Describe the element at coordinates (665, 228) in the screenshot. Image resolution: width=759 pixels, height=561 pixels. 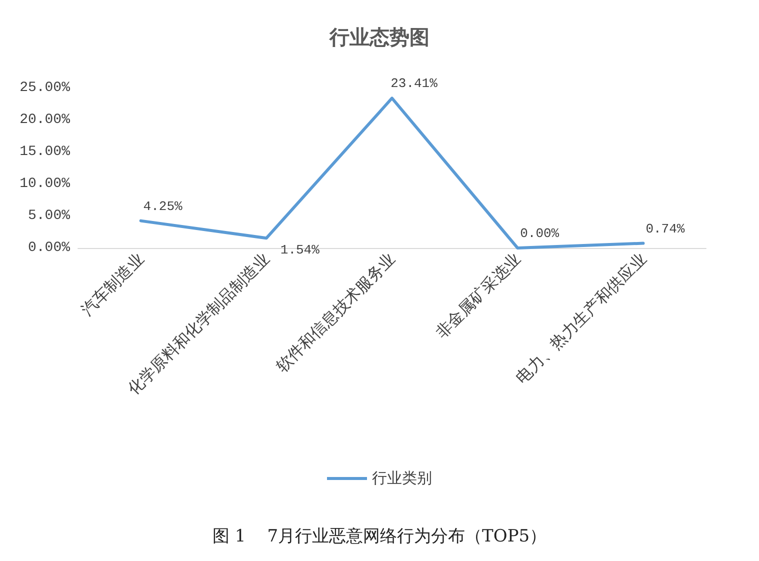
I see `data-label: 0.74%` at that location.